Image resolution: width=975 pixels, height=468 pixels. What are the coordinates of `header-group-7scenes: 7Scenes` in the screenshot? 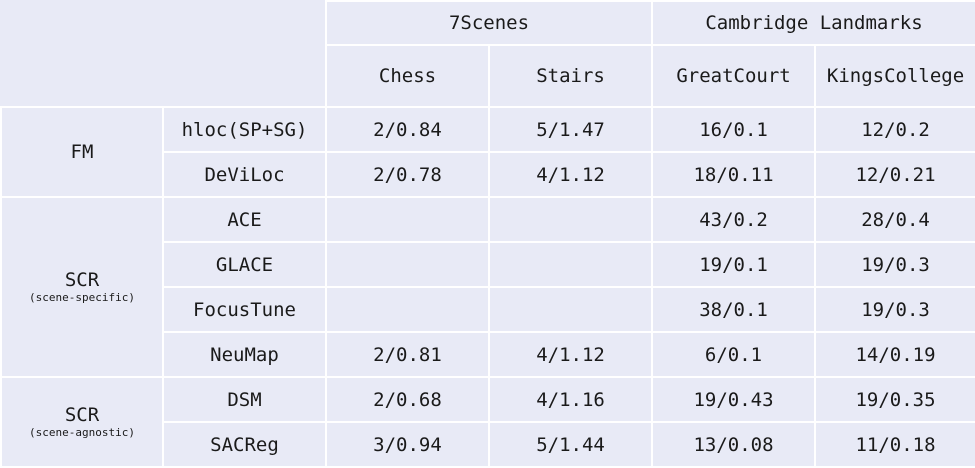 It's located at (489, 23).